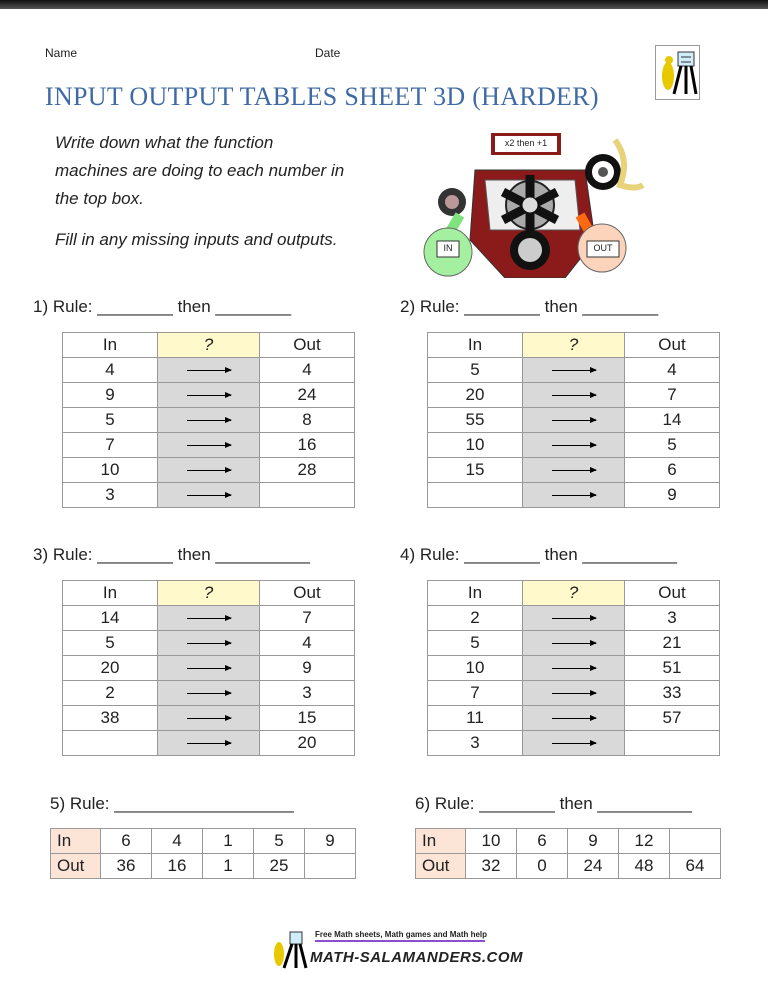 This screenshot has width=768, height=994. I want to click on in-cell: 7, so click(110, 445).